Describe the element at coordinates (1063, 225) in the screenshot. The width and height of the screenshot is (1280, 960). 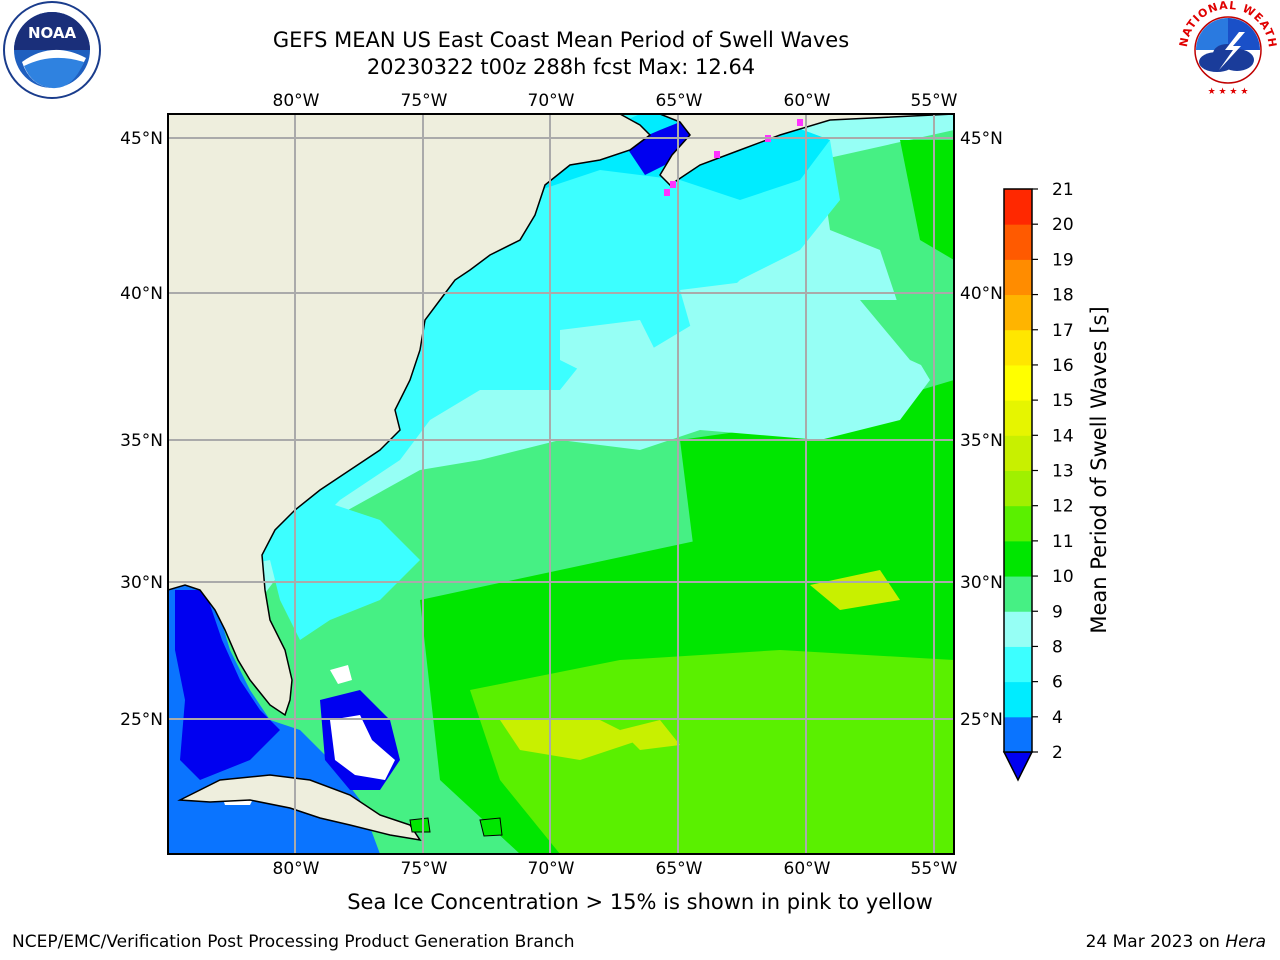
I see `colorbar-tick-label: 20` at that location.